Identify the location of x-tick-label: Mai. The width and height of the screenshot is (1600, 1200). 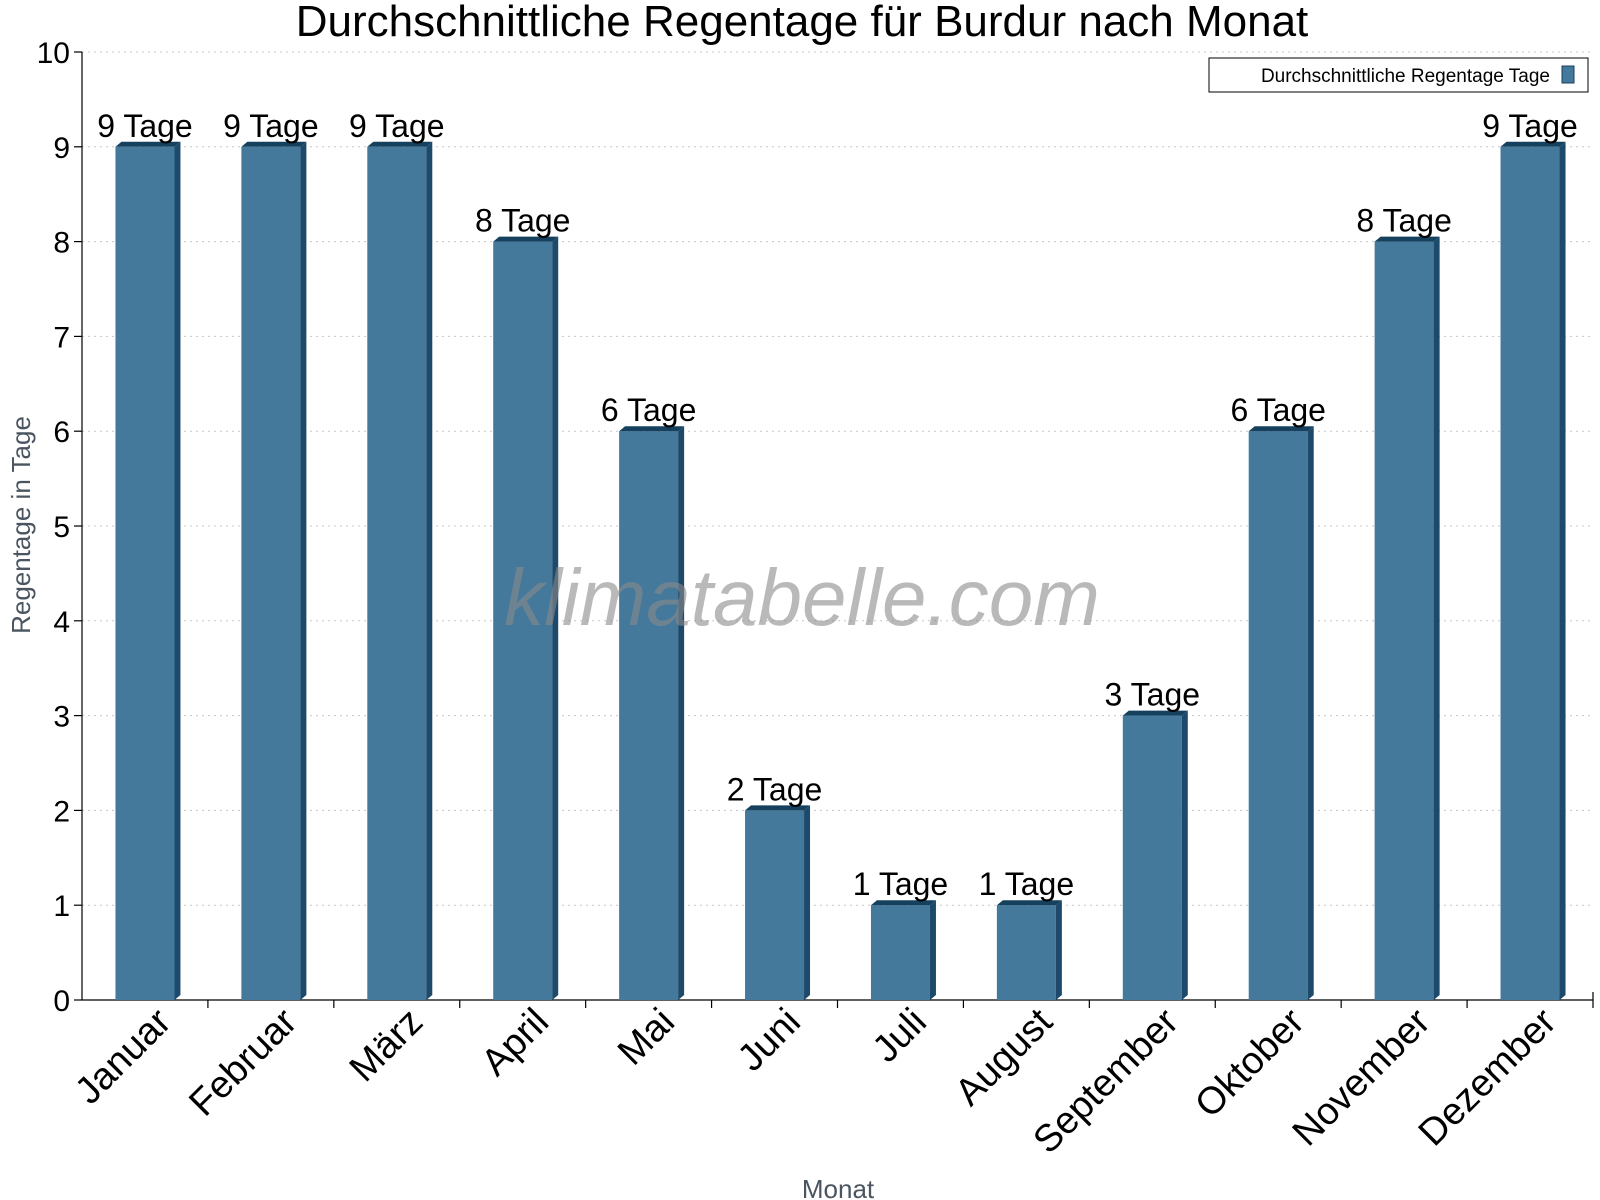
(646, 1037).